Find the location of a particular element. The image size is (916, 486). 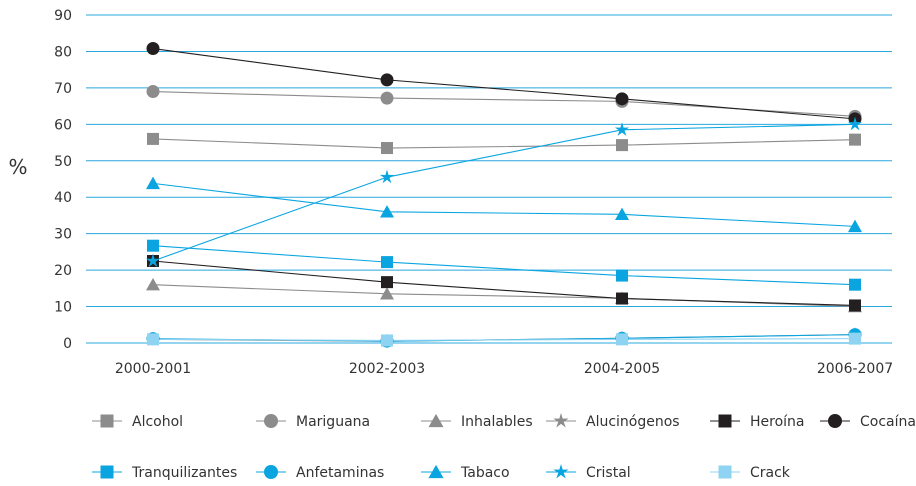

y-tick-label: 0 is located at coordinates (67, 344).